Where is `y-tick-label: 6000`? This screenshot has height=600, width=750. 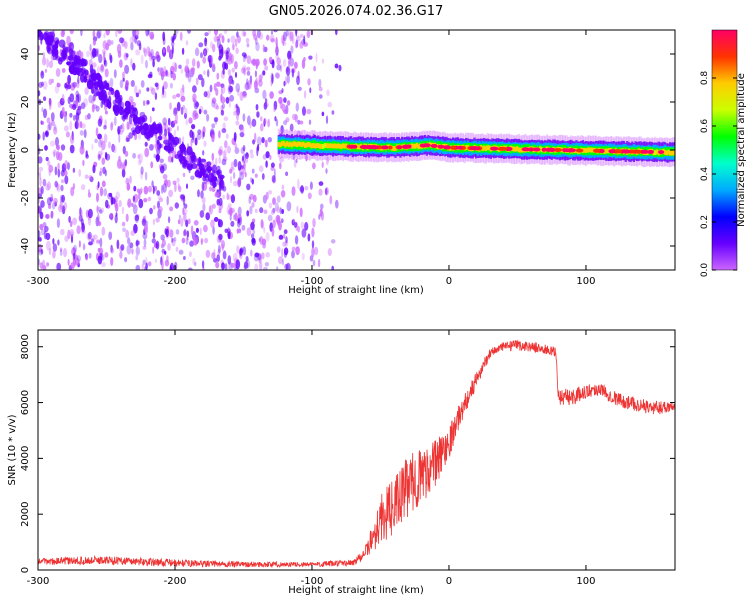 y-tick-label: 6000 is located at coordinates (25, 402).